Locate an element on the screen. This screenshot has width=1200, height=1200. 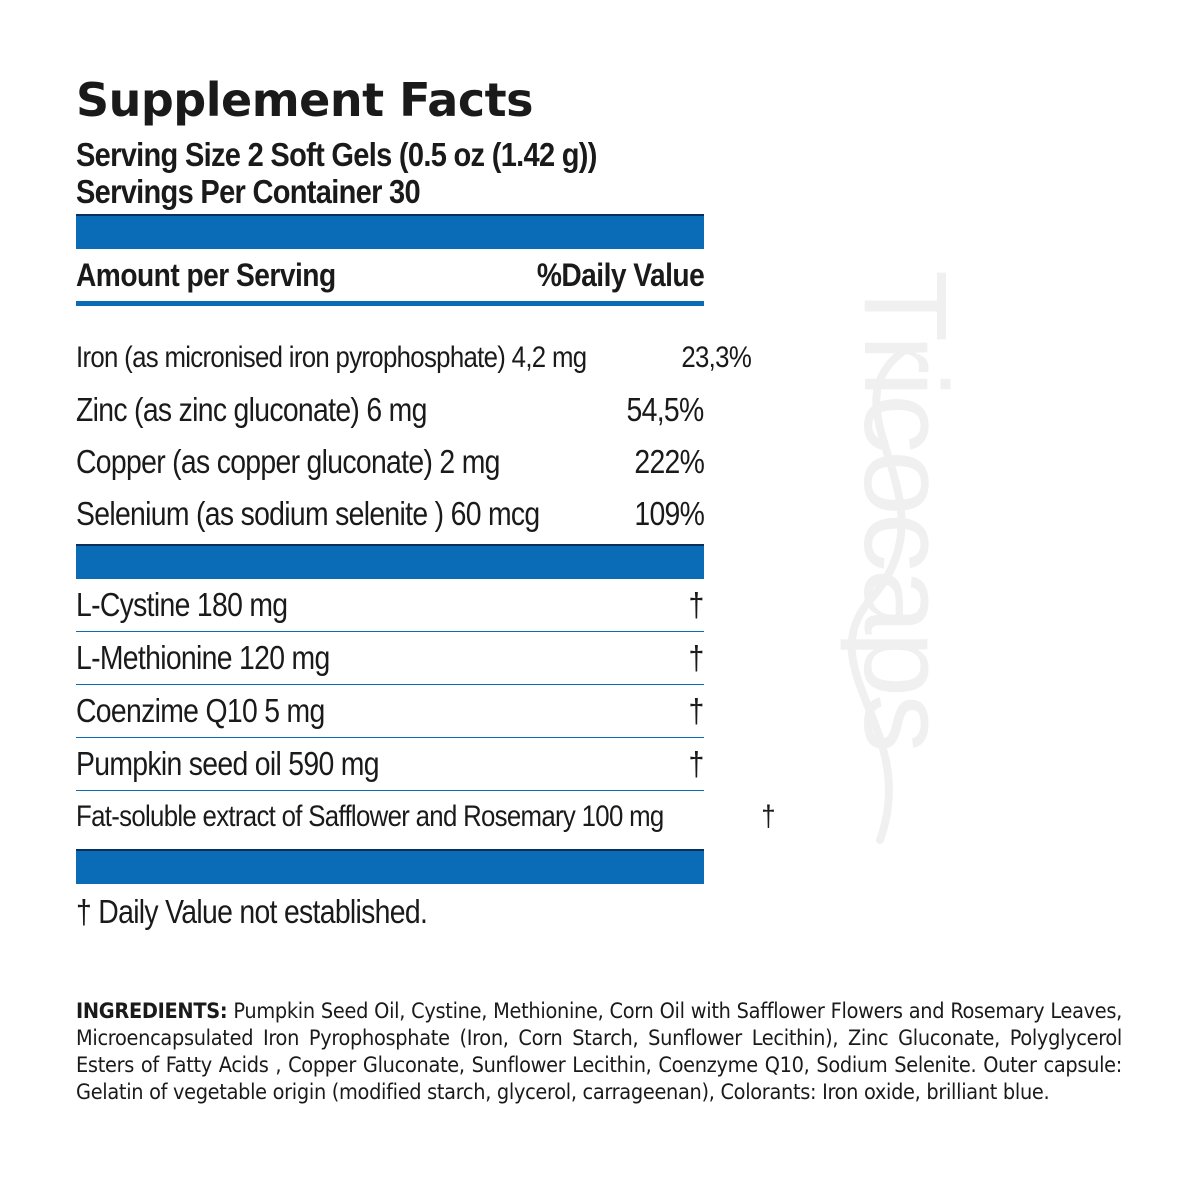
brand-watermark: Tricocaps is located at coordinates (905, 510).